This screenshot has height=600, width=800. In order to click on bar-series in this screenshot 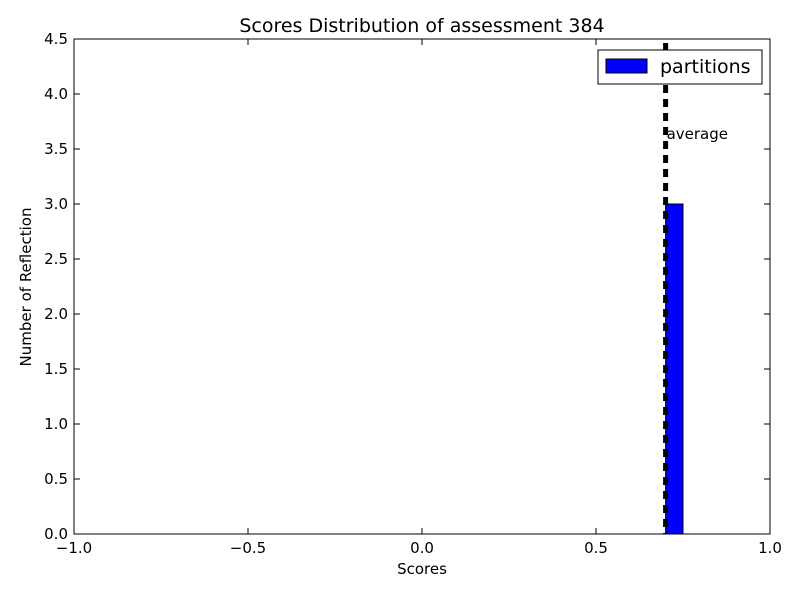, I will do `click(674, 369)`.